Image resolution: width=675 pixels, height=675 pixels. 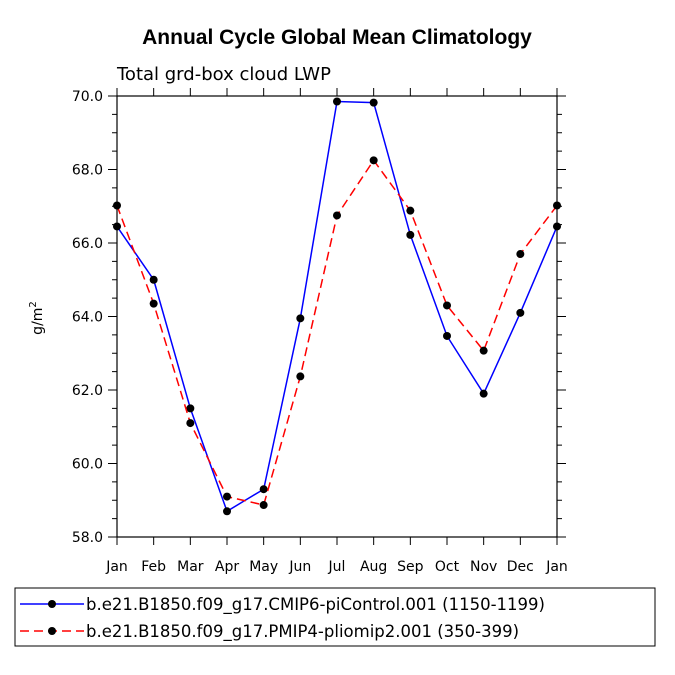 I want to click on x-tick-label: Nov, so click(x=483, y=567).